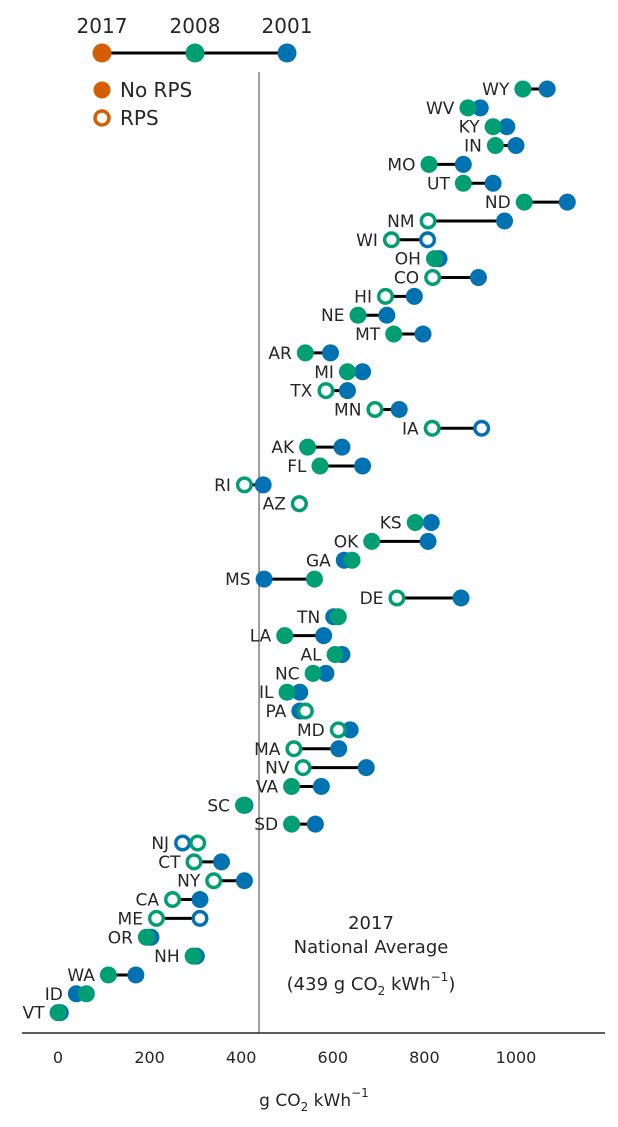 This screenshot has width=618, height=1127. Describe the element at coordinates (505, 221) in the screenshot. I see `point-2001-nm` at that location.